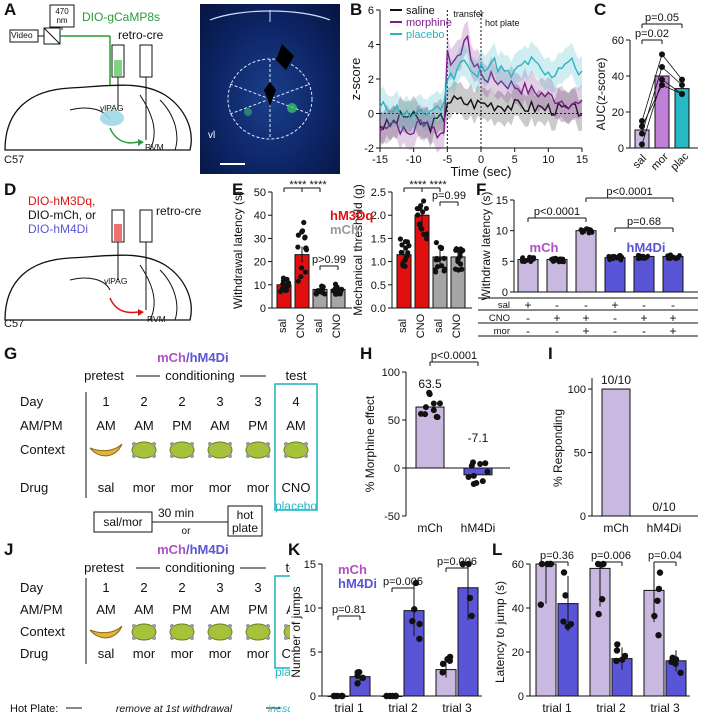 The width and height of the screenshot is (702, 725). Describe the element at coordinates (528, 318) in the screenshot. I see `cell-CNO-0: -` at that location.